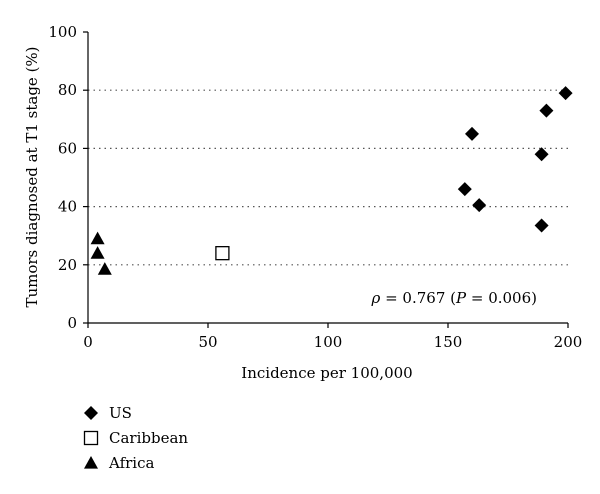 The image size is (600, 494). What do you see at coordinates (328, 342) in the screenshot?
I see `x-tick-label: 100` at bounding box center [328, 342].